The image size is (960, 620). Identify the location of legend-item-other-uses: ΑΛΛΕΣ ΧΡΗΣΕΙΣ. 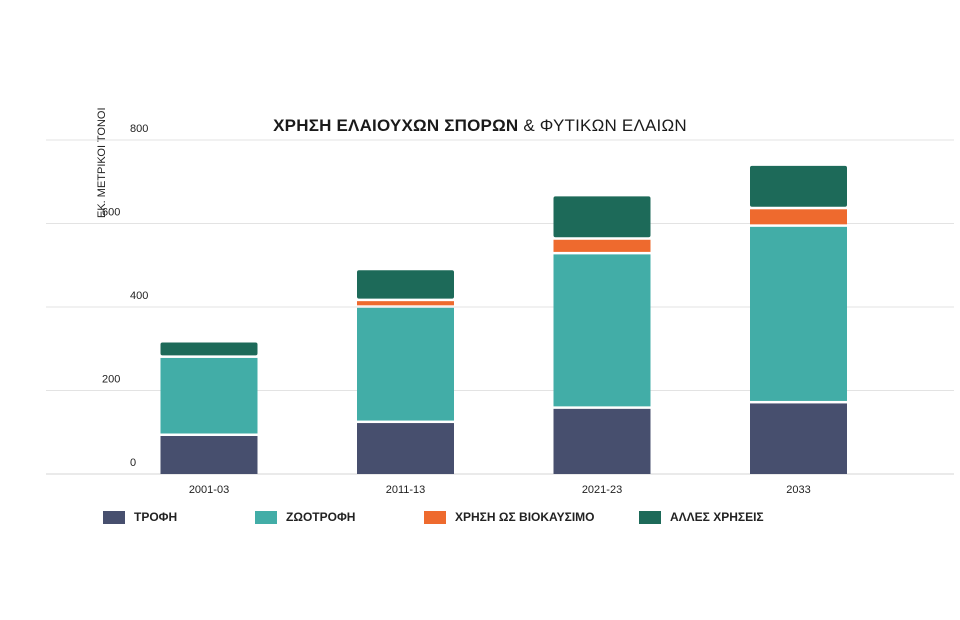
(701, 517).